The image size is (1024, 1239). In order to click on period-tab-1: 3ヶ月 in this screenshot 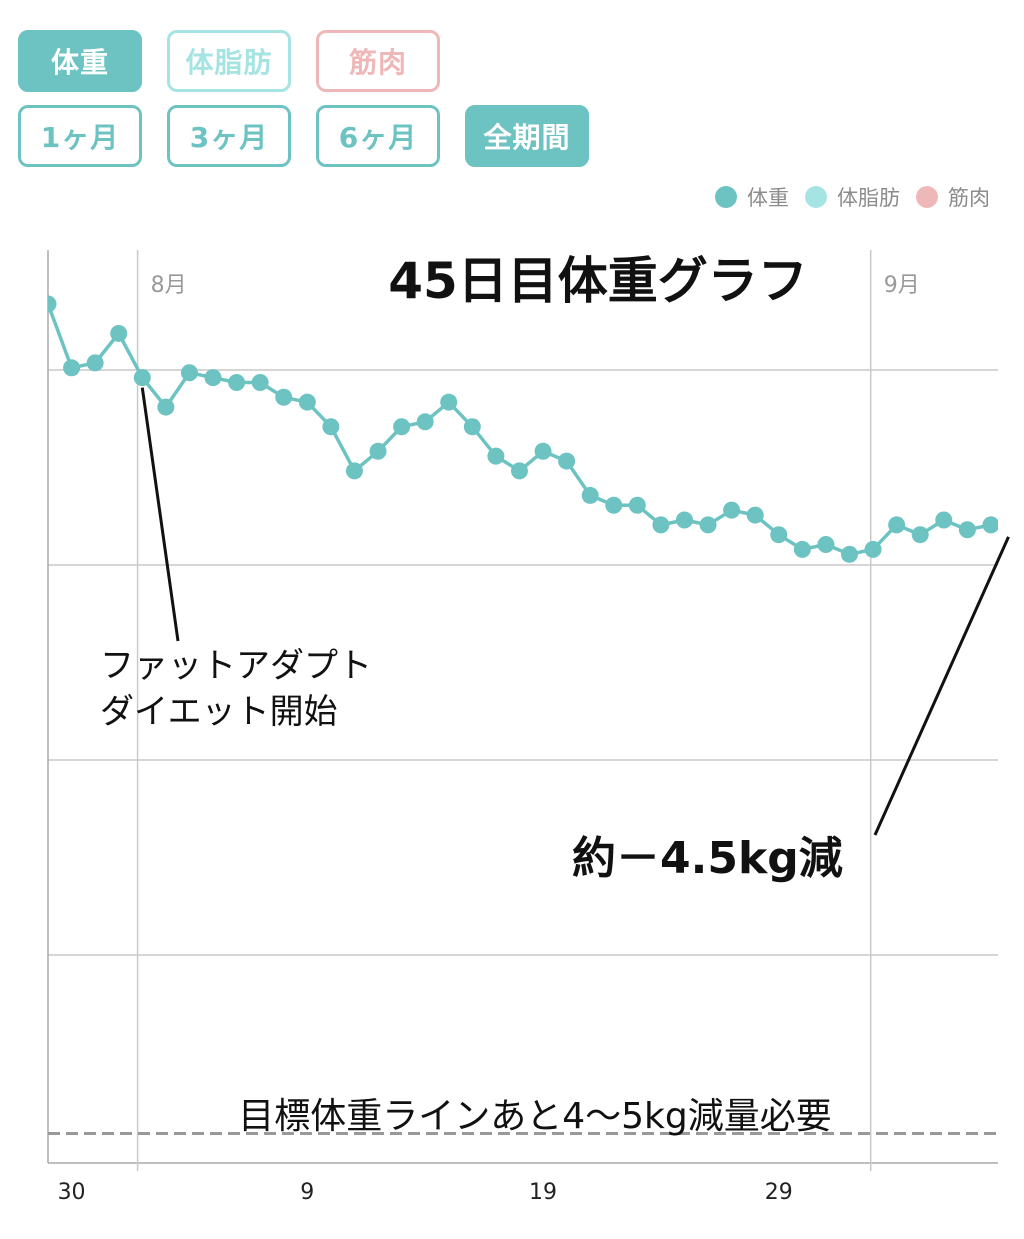, I will do `click(229, 136)`.